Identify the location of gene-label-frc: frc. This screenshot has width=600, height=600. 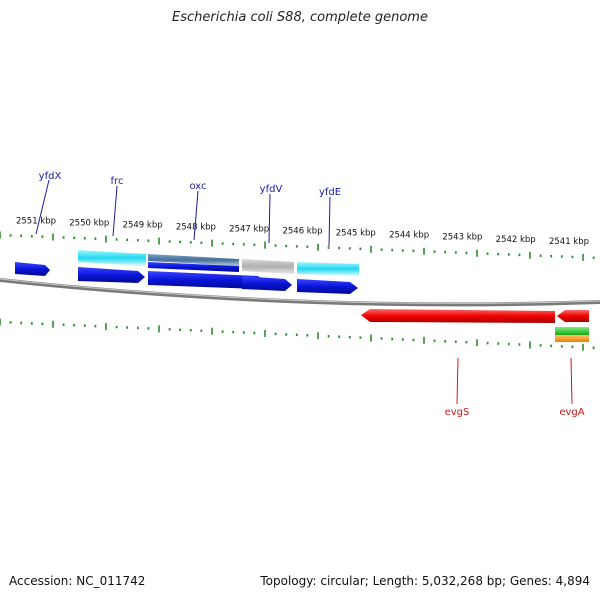
(117, 181).